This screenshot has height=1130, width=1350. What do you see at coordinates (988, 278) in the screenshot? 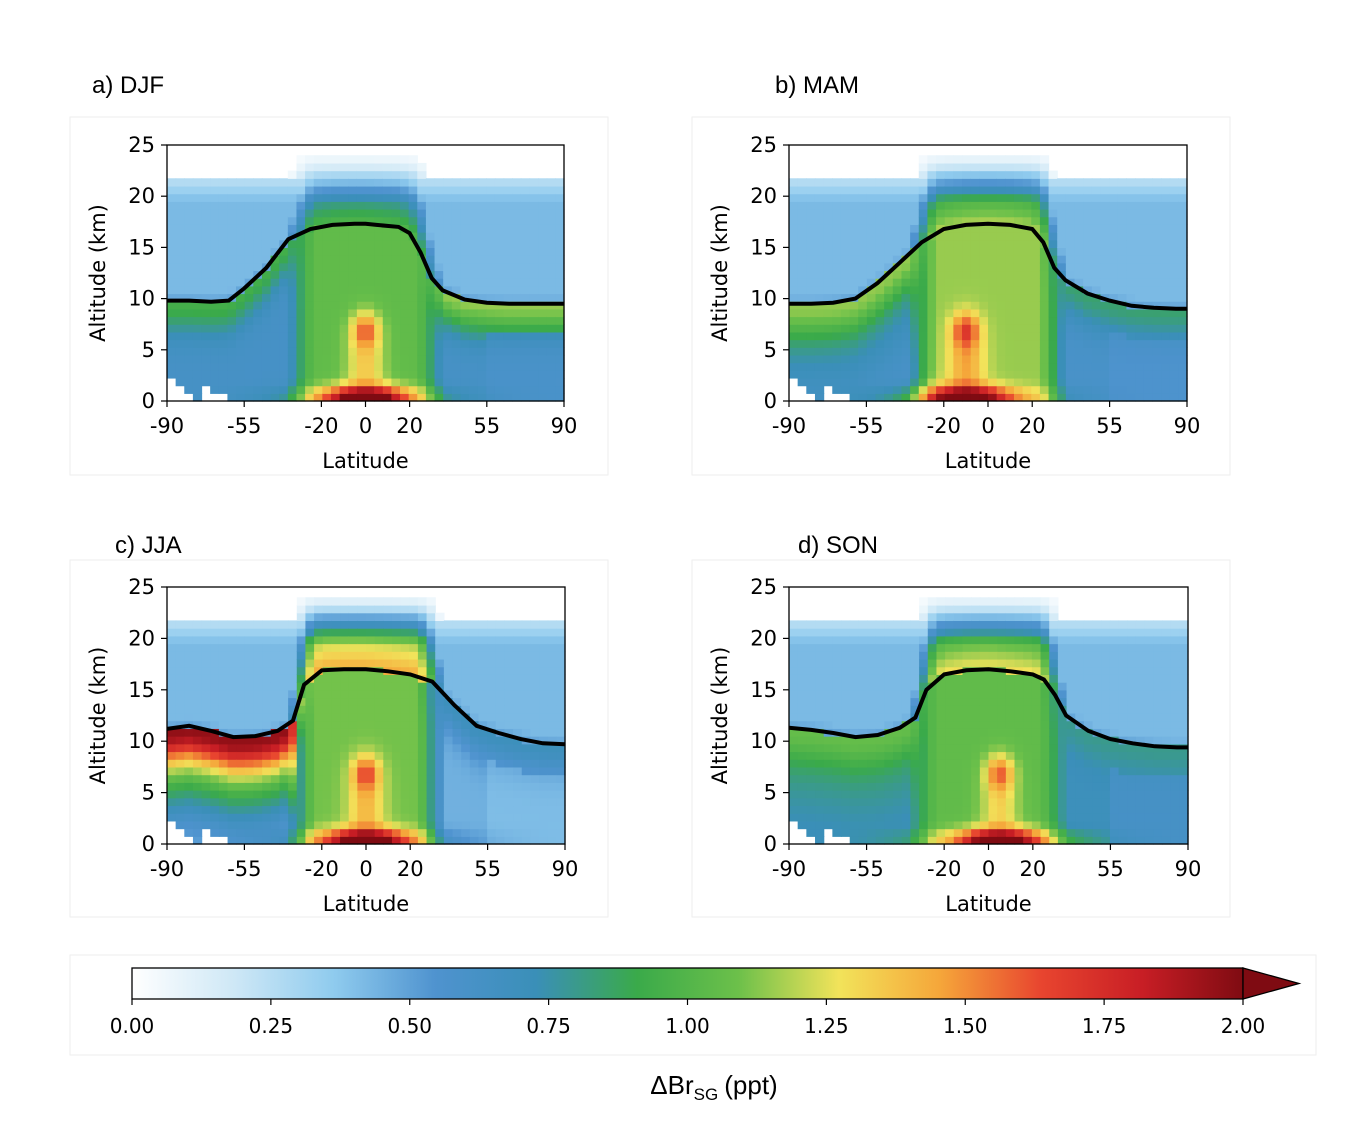
I see `heatmap-cells` at bounding box center [988, 278].